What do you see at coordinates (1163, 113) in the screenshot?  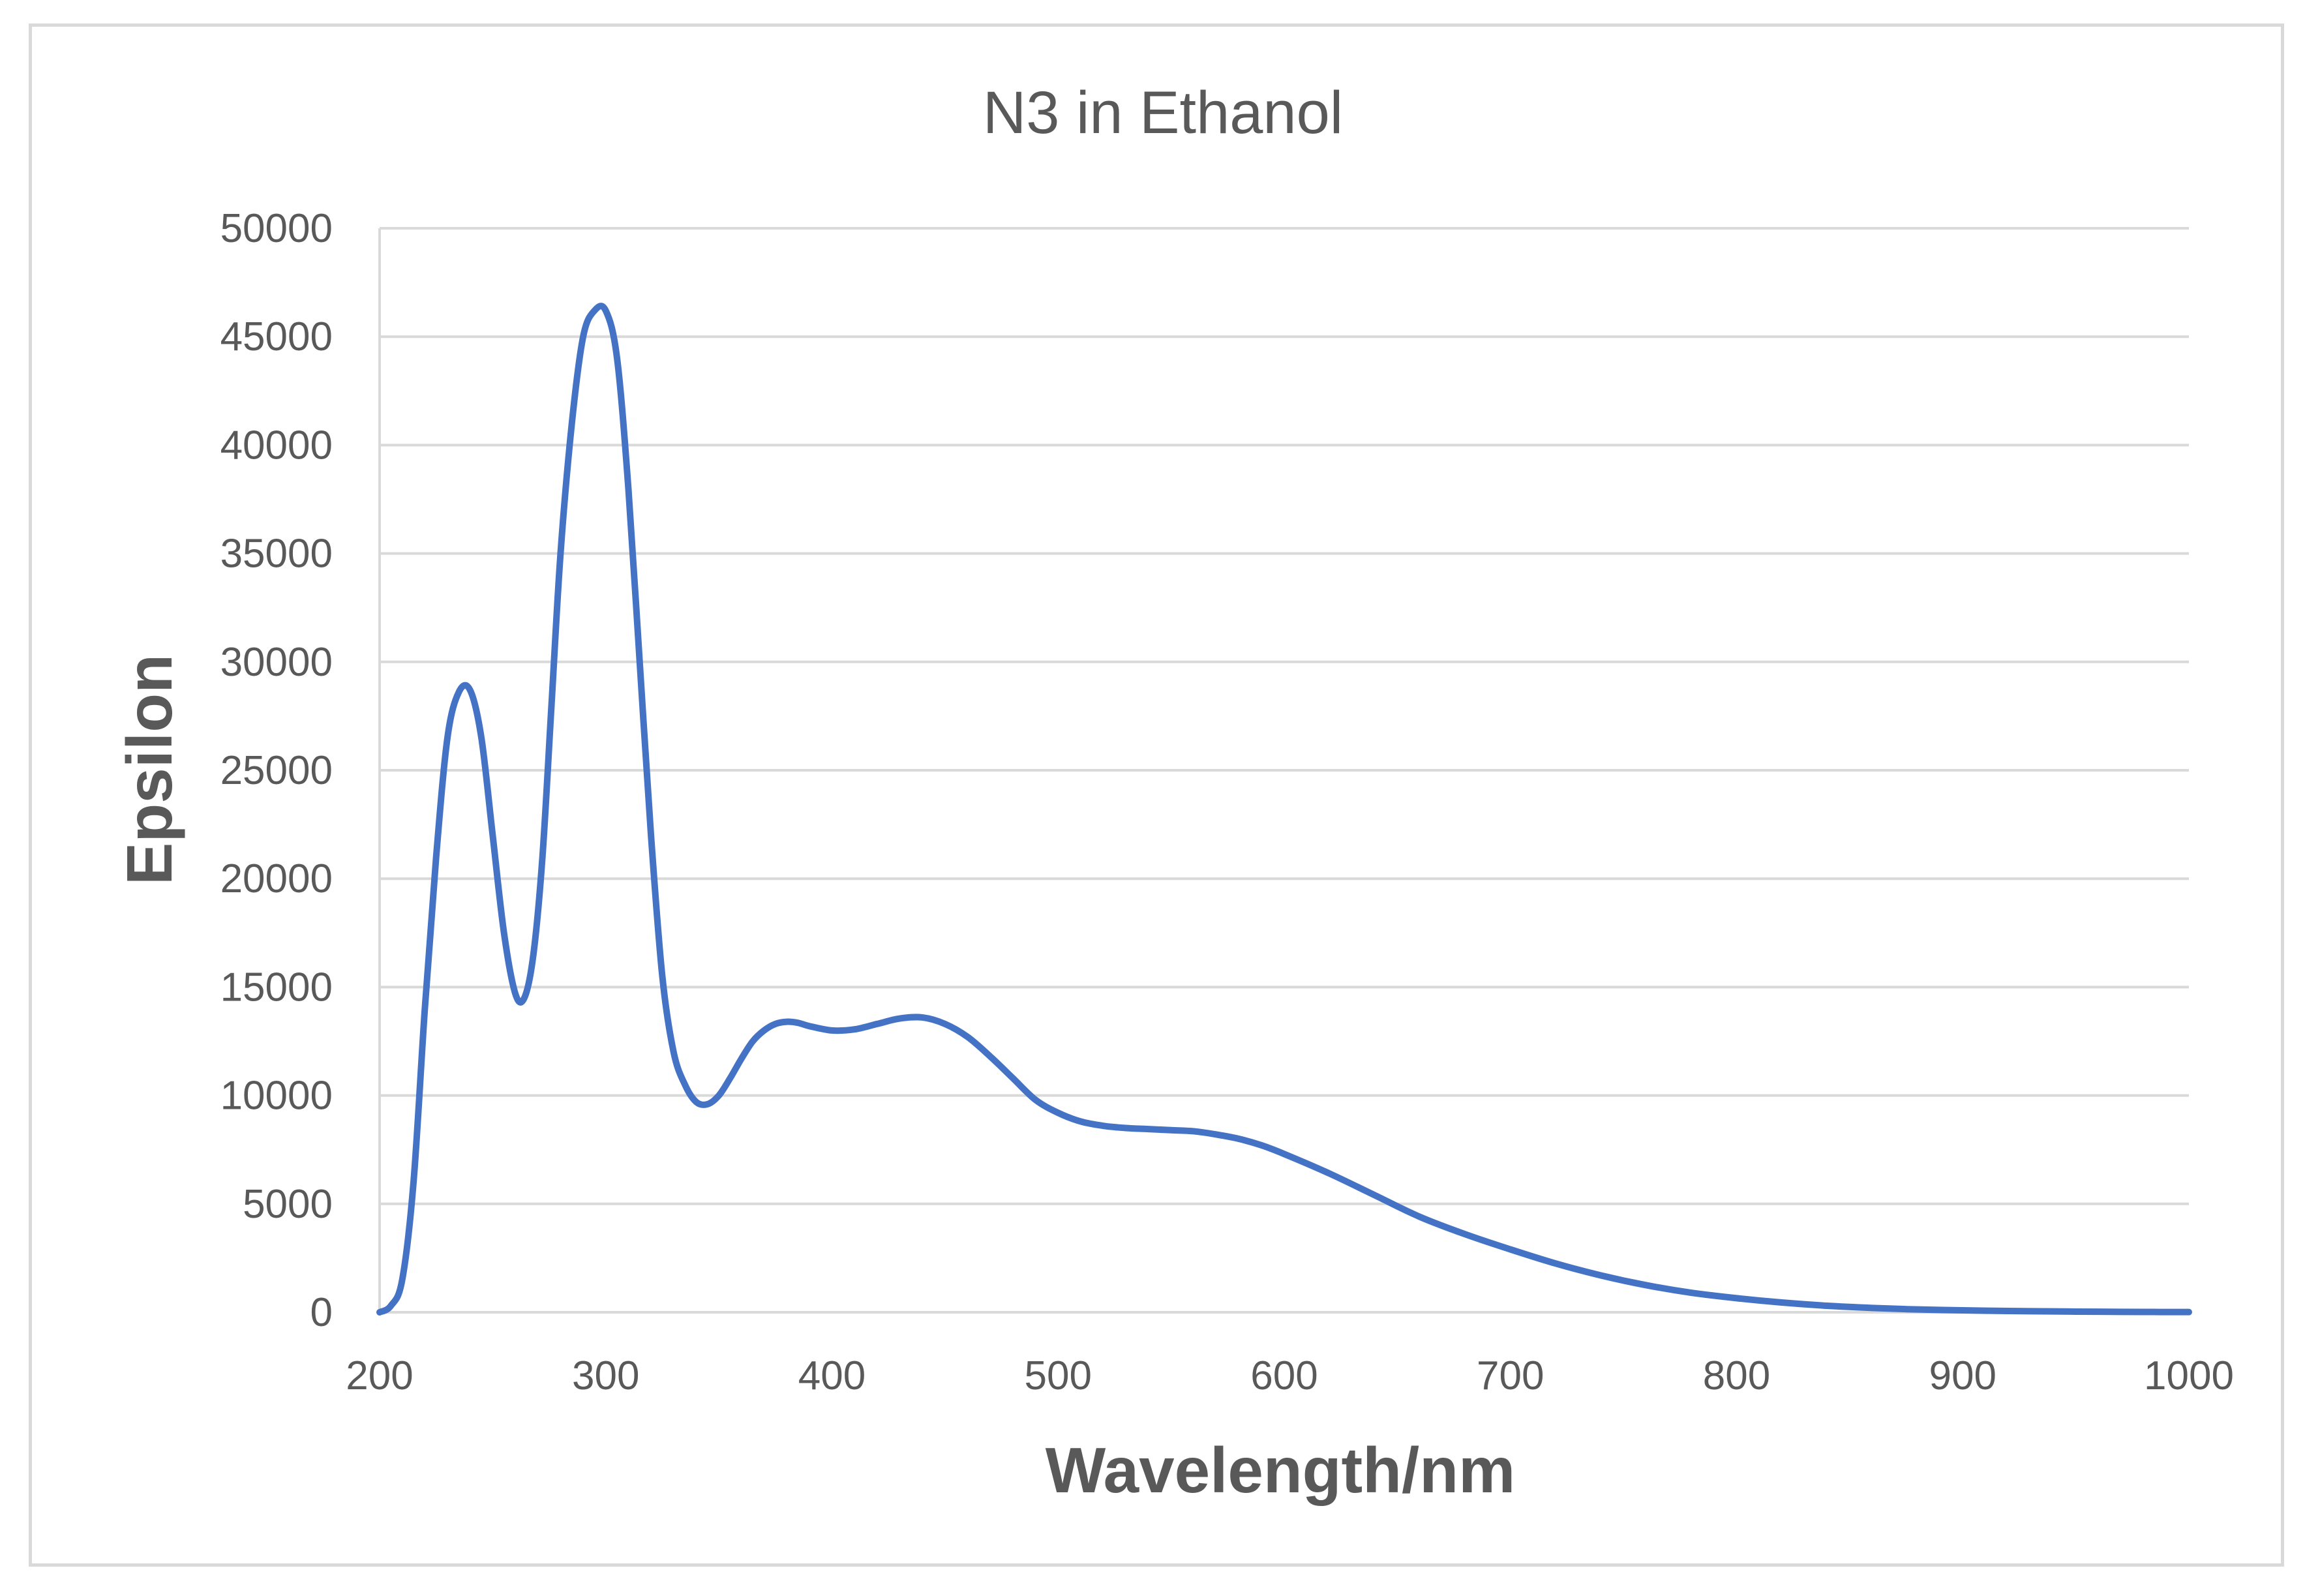 I see `chart-title: N3 in Ethanol` at bounding box center [1163, 113].